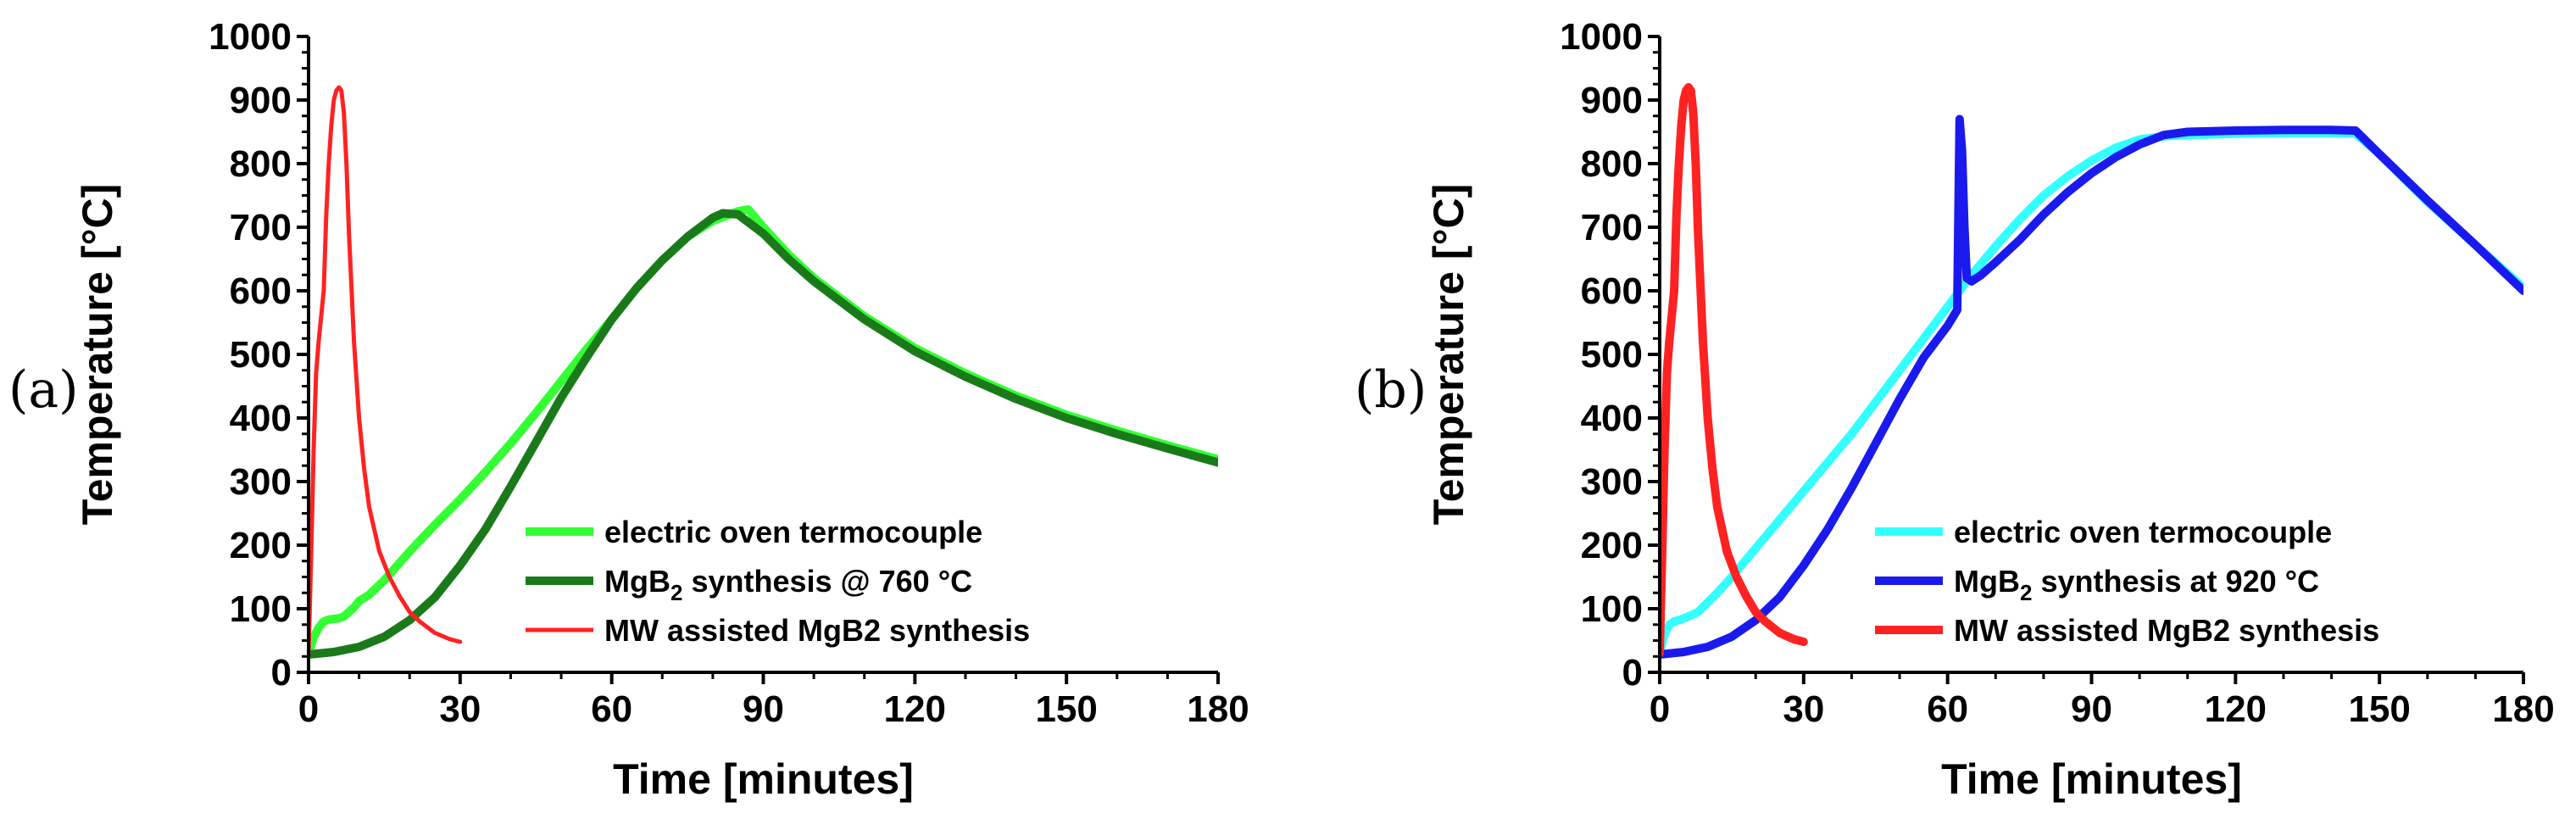  What do you see at coordinates (2379, 709) in the screenshot?
I see `chart-2-x-tick-label: 150` at bounding box center [2379, 709].